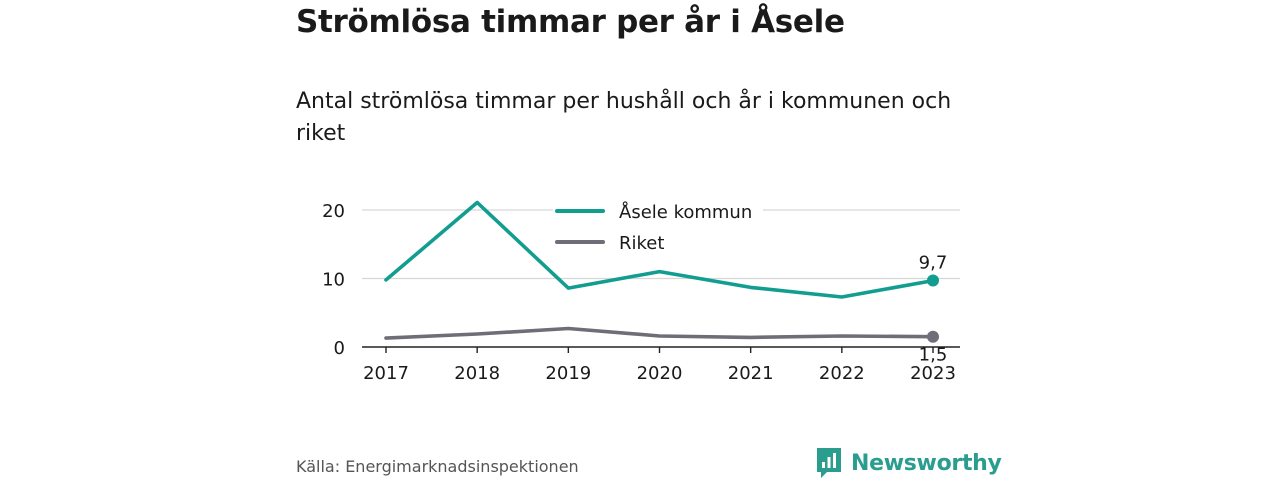 This screenshot has width=1280, height=480. What do you see at coordinates (829, 463) in the screenshot?
I see `newsworthy-logo-icon` at bounding box center [829, 463].